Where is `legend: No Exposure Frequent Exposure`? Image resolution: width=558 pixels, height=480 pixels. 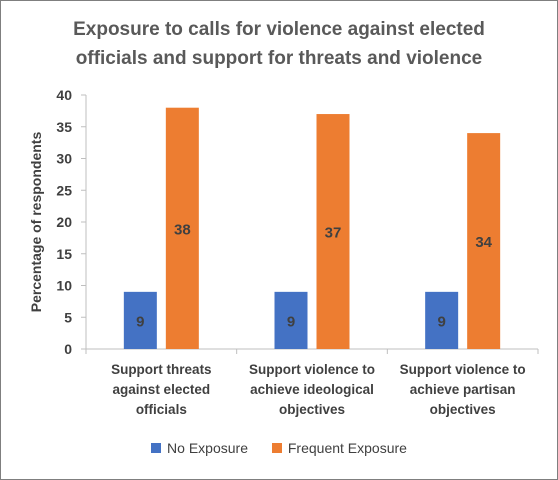
legend: No Exposure Frequent Exposure is located at coordinates (279, 448).